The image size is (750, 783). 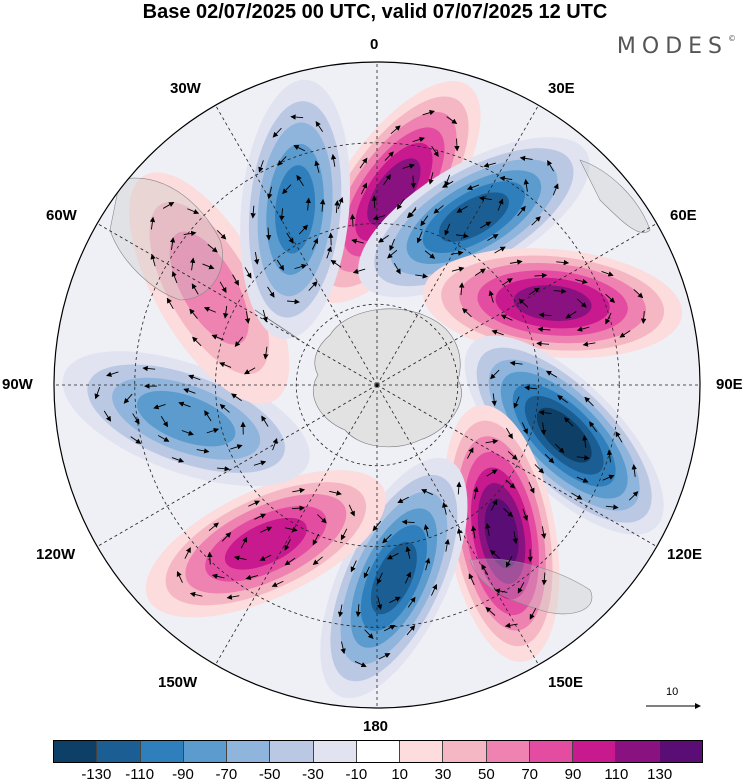 I want to click on colorbar-ticks: -130 -110 -90 -70 -50 -30 -10 10 30 50 70 90 110 130, so click(x=375, y=774).